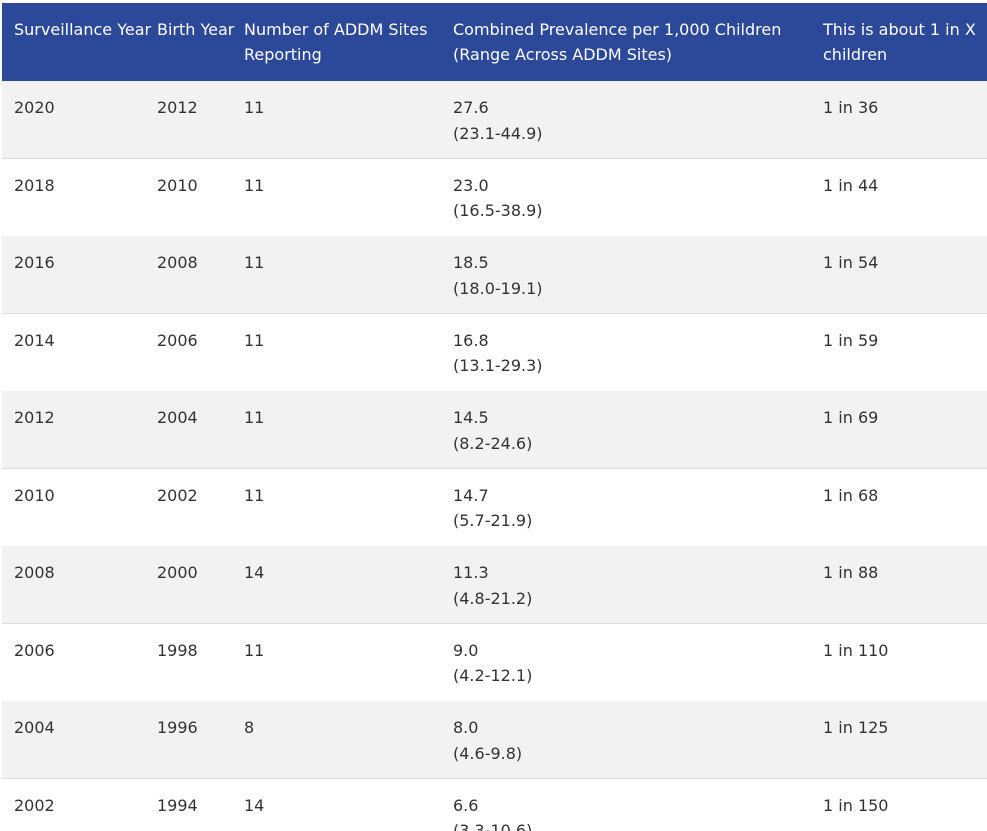  Describe the element at coordinates (466, 727) in the screenshot. I see `prevalence-value: 8.0` at that location.